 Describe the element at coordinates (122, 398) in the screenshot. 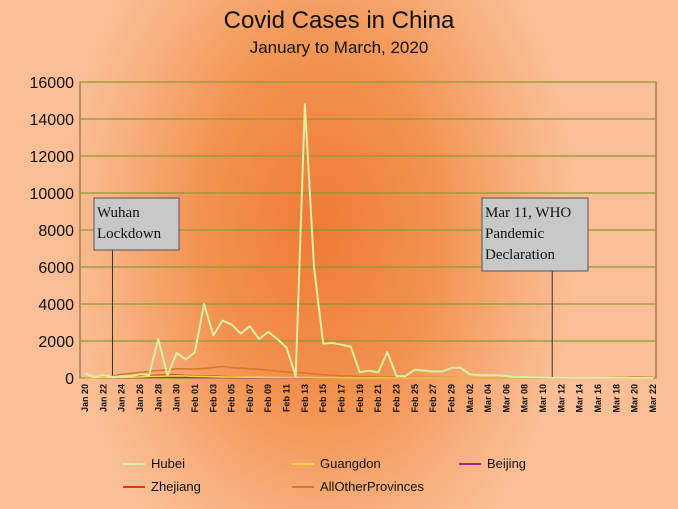

I see `x-tick-label: Jan 24` at that location.